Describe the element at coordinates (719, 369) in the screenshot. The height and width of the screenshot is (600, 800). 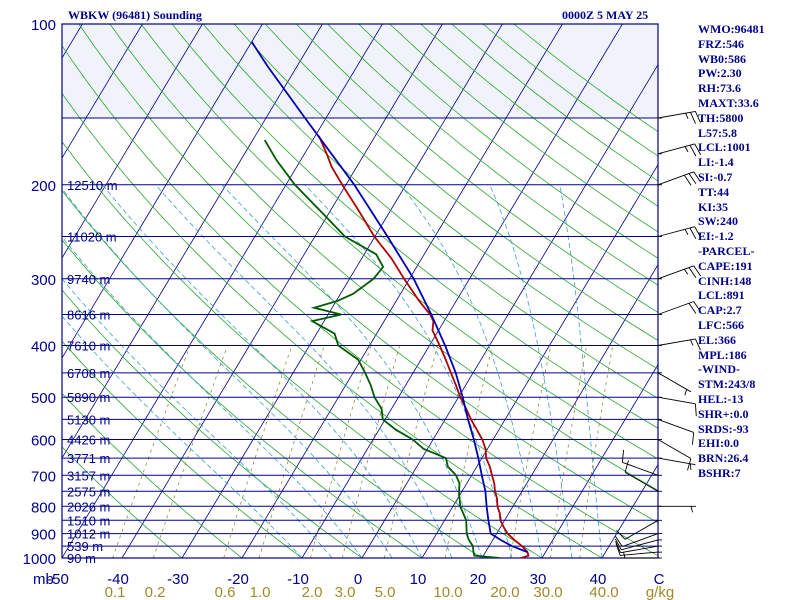
I see `index-item: -WIND-` at that location.